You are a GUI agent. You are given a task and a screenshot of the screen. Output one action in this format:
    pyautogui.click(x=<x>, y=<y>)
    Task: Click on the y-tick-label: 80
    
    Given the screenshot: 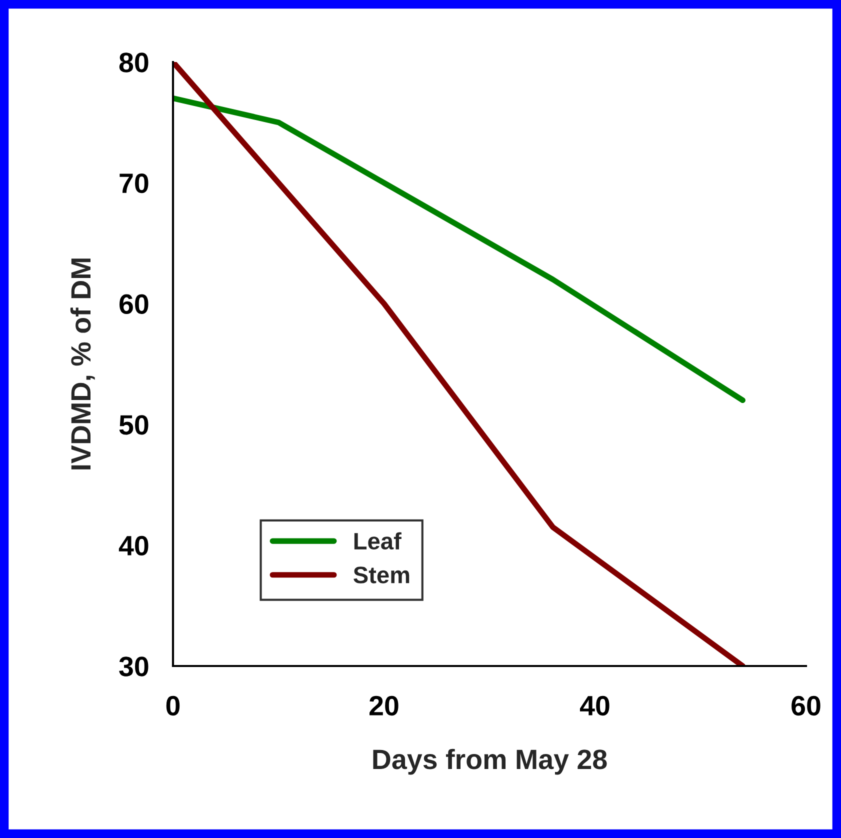 What is the action you would take?
    pyautogui.click(x=133, y=62)
    